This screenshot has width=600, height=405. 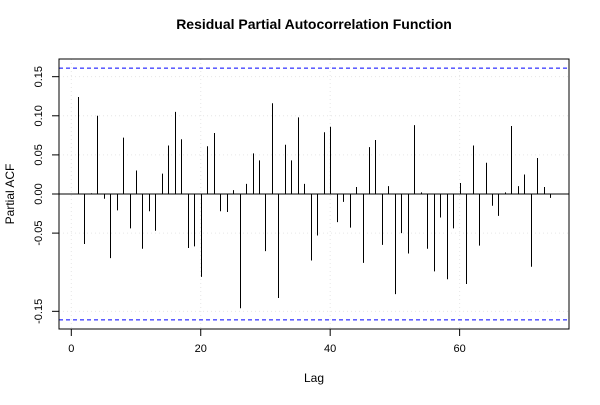 I want to click on y-tick-label: 0.15, so click(x=39, y=76).